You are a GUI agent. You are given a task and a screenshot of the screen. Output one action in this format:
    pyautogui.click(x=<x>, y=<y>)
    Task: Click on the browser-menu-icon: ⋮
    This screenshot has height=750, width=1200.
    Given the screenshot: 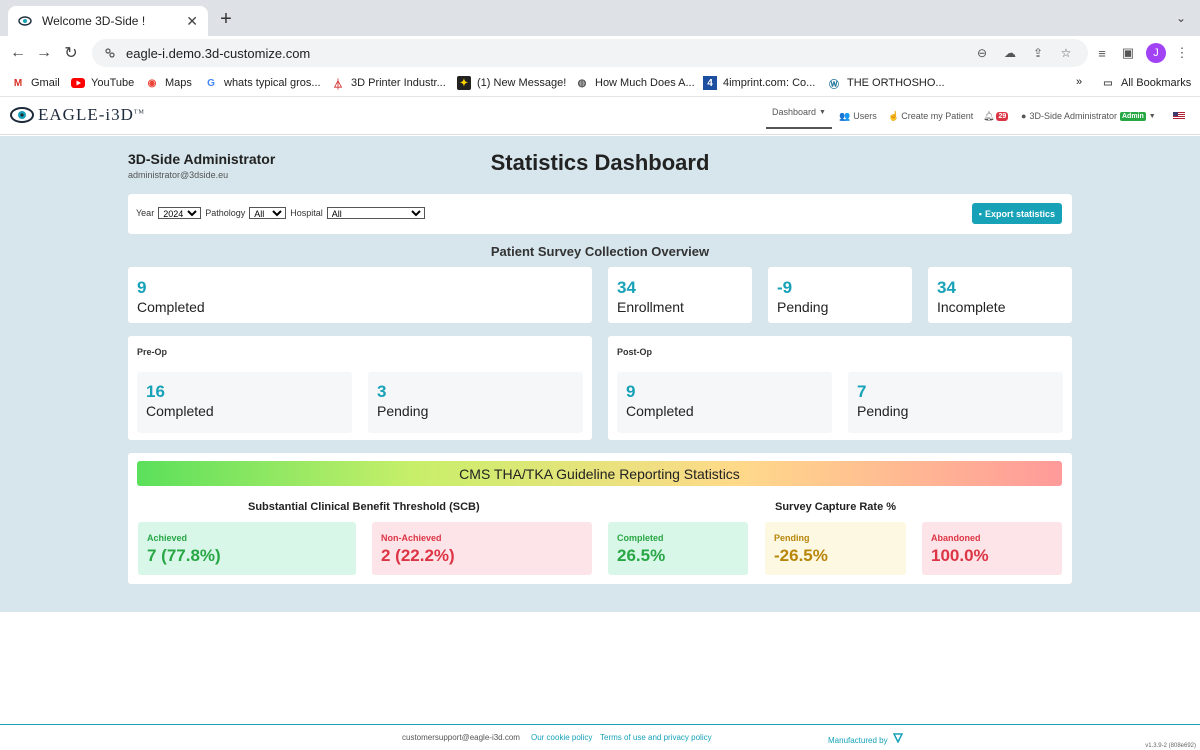 What is the action you would take?
    pyautogui.click(x=1182, y=52)
    